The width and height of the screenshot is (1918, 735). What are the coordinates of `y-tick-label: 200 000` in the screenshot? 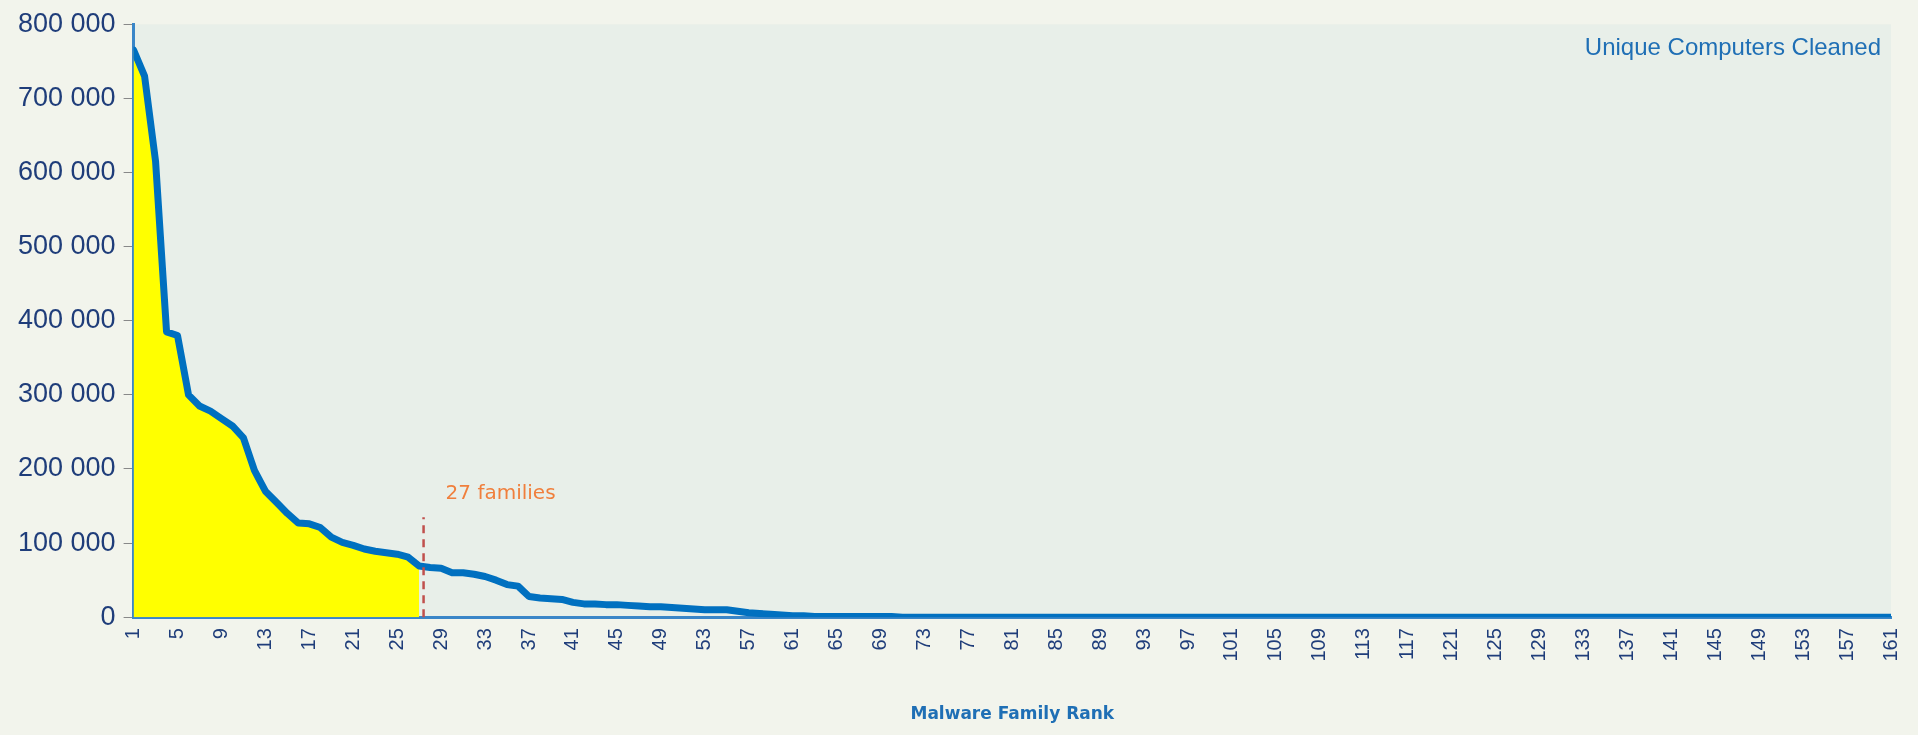 It's located at (66, 467).